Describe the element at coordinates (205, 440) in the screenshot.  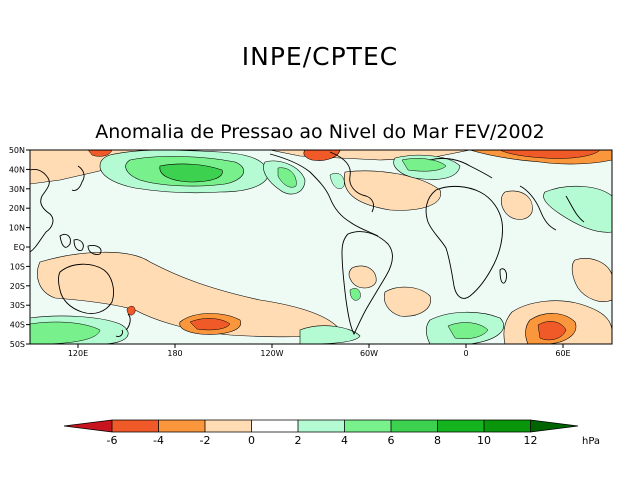
I see `colorbar-tick-label: -2` at that location.